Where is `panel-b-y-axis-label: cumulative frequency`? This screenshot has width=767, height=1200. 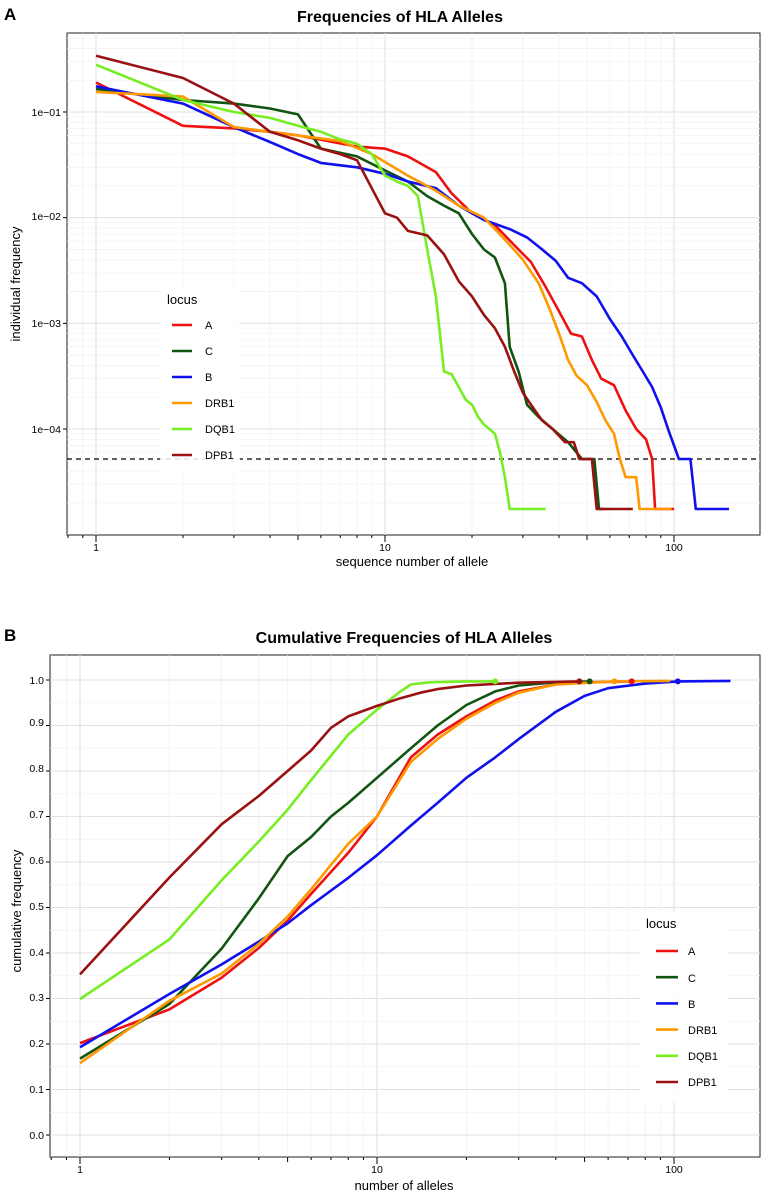 panel-b-y-axis-label: cumulative frequency is located at coordinates (16, 910).